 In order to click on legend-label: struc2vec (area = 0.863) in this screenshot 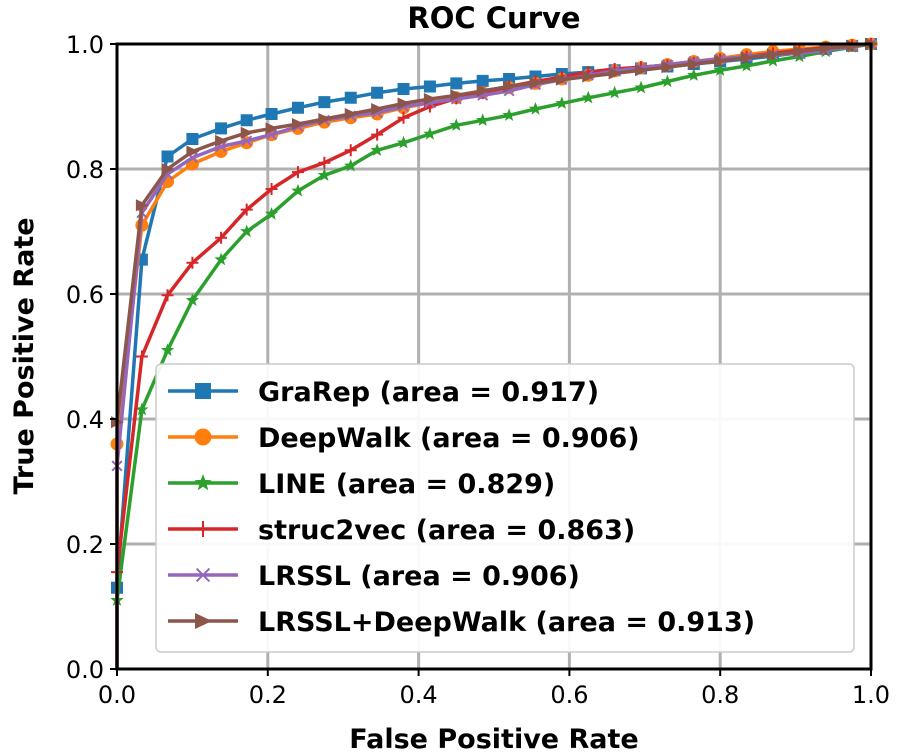, I will do `click(446, 530)`.